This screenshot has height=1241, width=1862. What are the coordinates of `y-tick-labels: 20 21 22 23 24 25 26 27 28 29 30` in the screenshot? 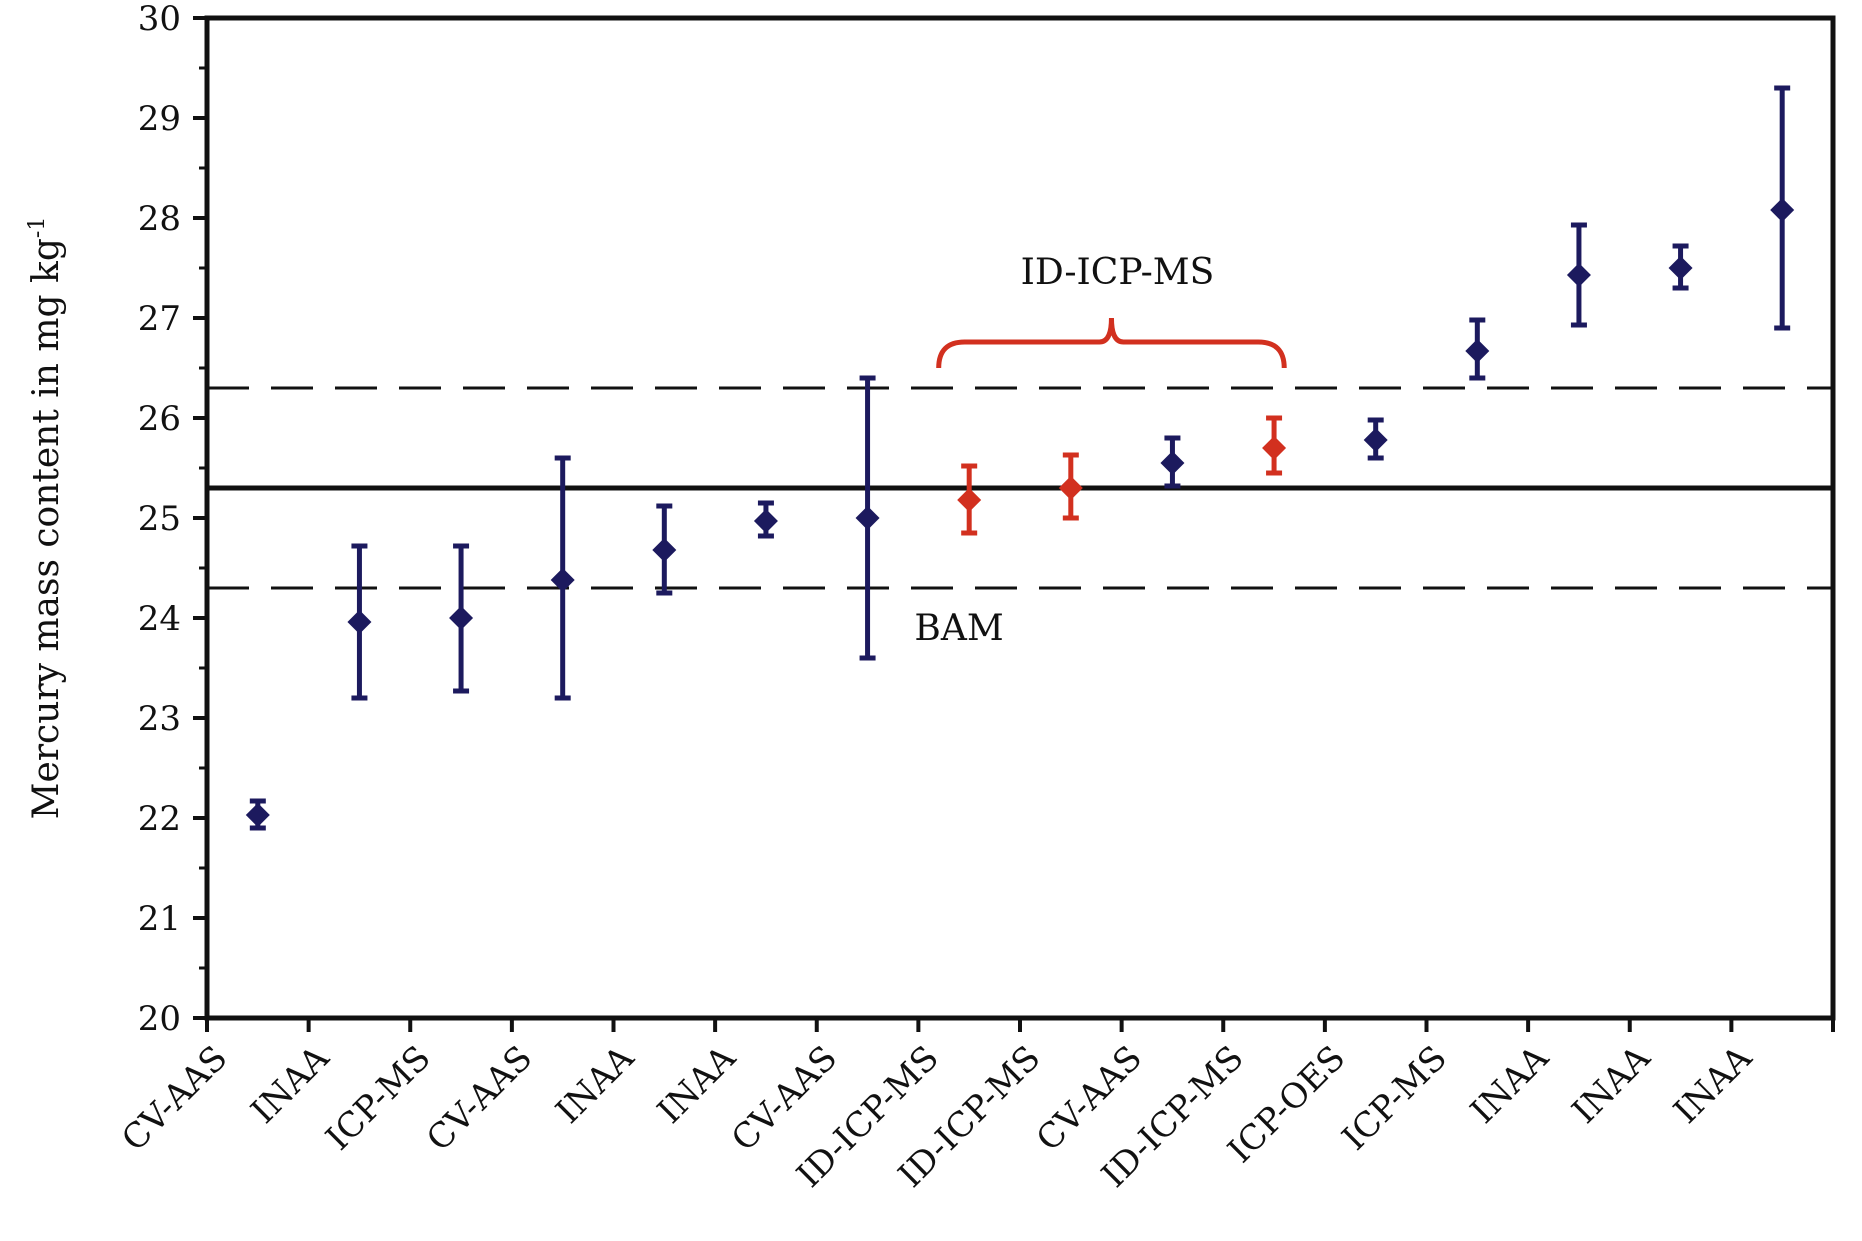 It's located at (159, 519).